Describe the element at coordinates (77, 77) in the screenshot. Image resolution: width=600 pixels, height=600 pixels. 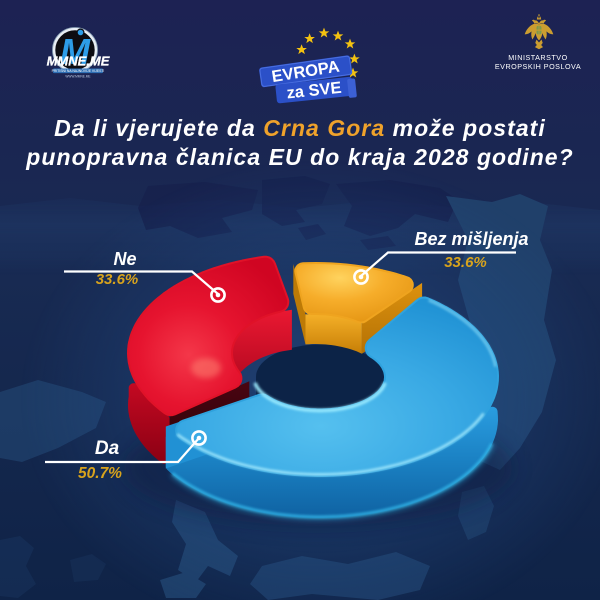
I see `svg-text: WWW.MMNE.ME` at that location.